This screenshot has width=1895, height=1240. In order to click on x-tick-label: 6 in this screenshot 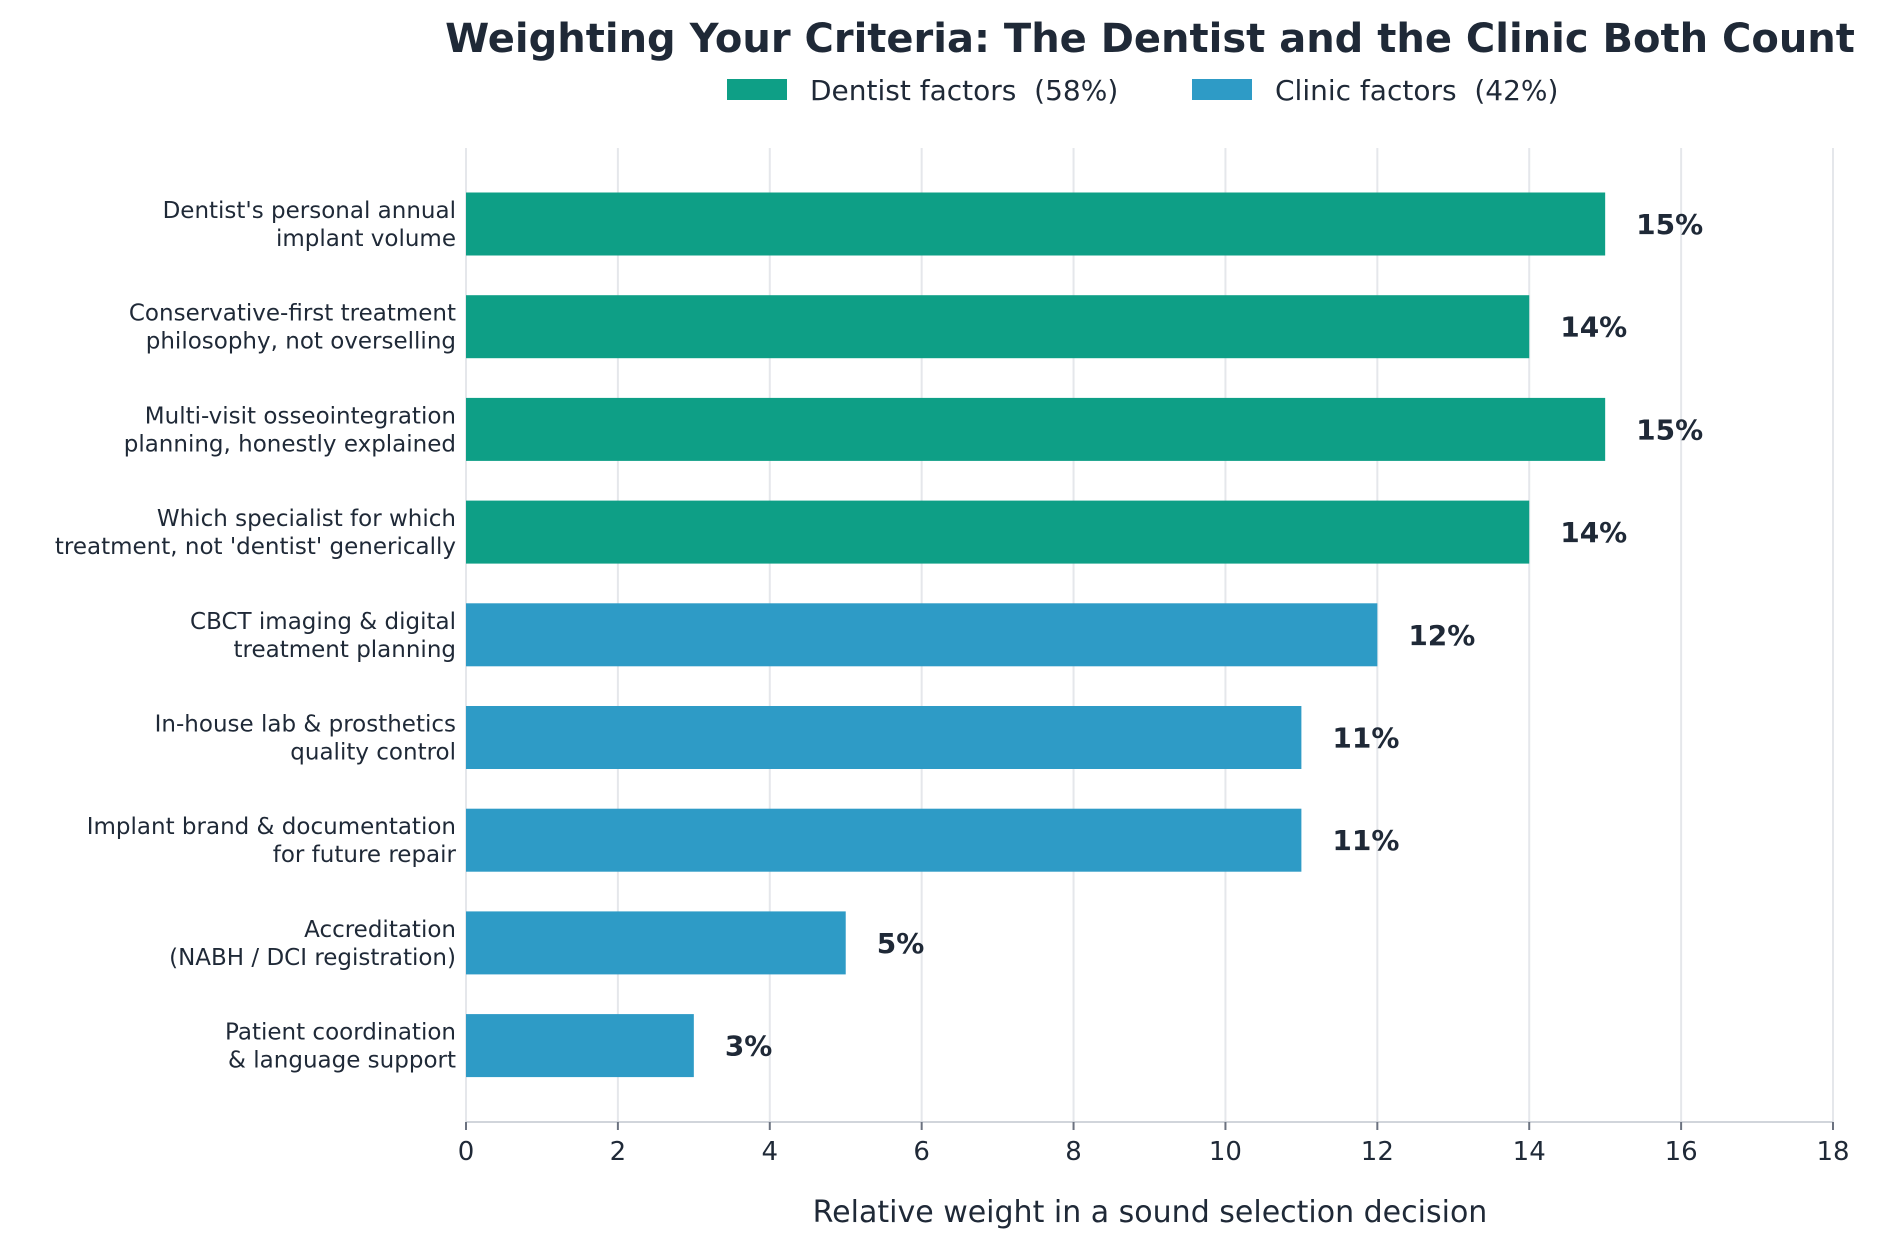, I will do `click(921, 1152)`.